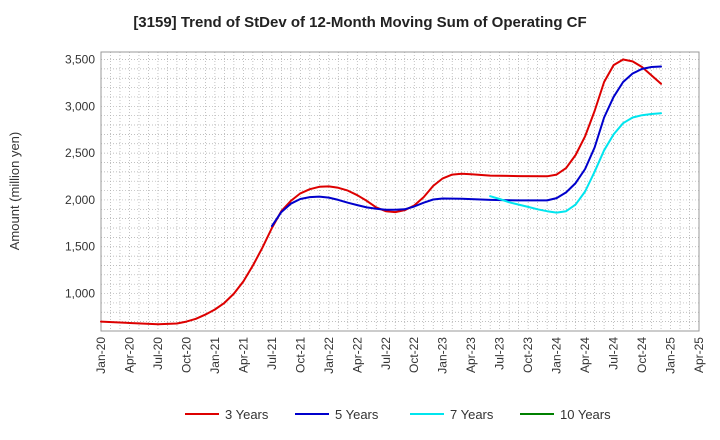  Describe the element at coordinates (300, 355) in the screenshot. I see `x-tick-label: Oct-21` at that location.